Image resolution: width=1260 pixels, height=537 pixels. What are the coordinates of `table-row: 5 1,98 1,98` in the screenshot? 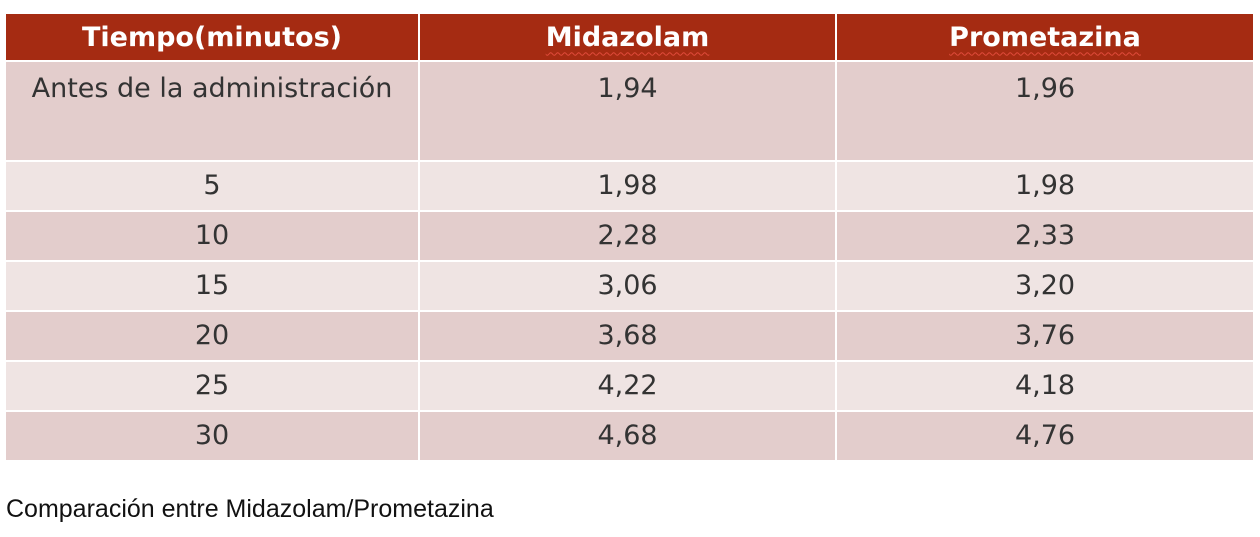 It's located at (629, 186).